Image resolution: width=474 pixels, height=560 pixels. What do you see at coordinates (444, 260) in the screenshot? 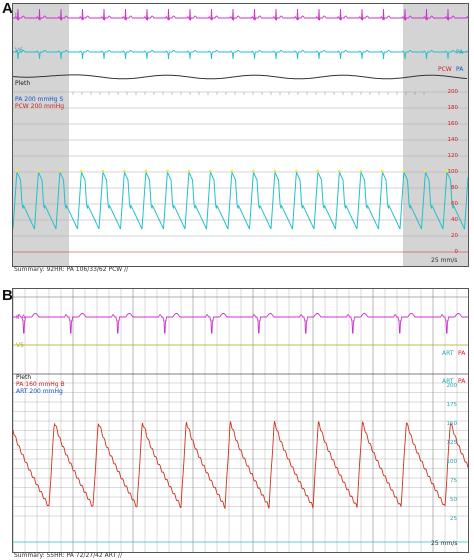
I see `panel-a-paper-speed: 25 mm/s` at bounding box center [444, 260].